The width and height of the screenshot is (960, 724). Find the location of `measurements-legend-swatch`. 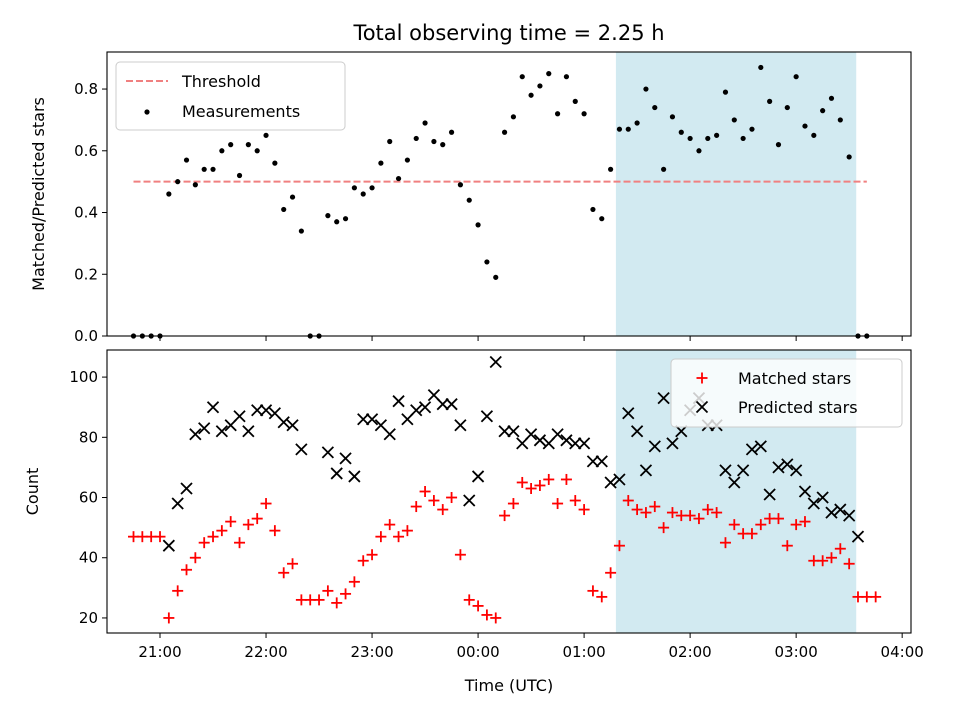

measurements-legend-swatch is located at coordinates (147, 112).